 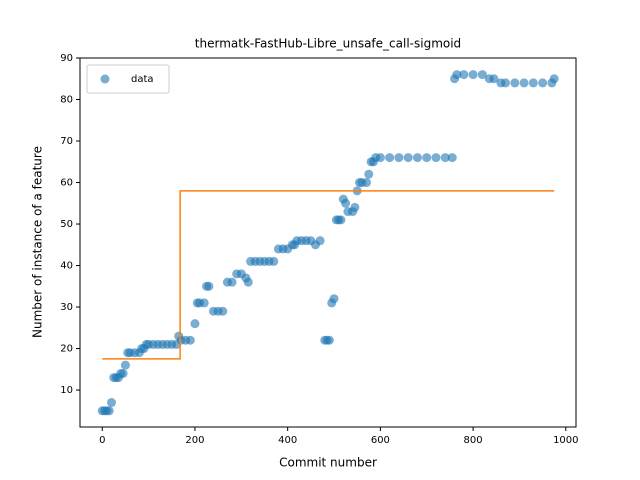 What do you see at coordinates (128, 79) in the screenshot?
I see `legend-box` at bounding box center [128, 79].